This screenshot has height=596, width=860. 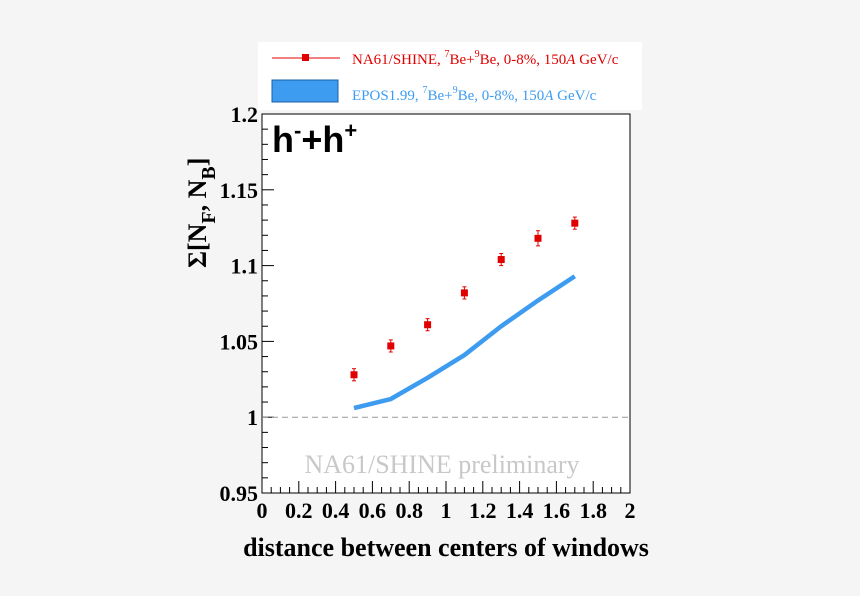 I want to click on y-tick-label: 1.15, so click(x=239, y=190).